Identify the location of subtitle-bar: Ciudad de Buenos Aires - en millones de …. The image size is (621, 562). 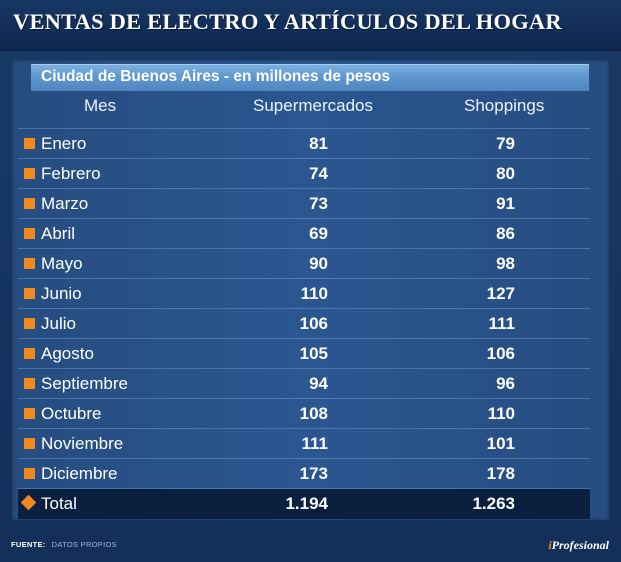
(310, 77).